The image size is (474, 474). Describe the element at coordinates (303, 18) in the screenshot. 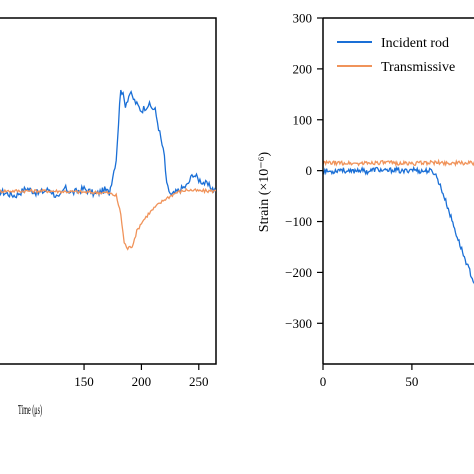

I see `right-y-tick-label: 300` at that location.